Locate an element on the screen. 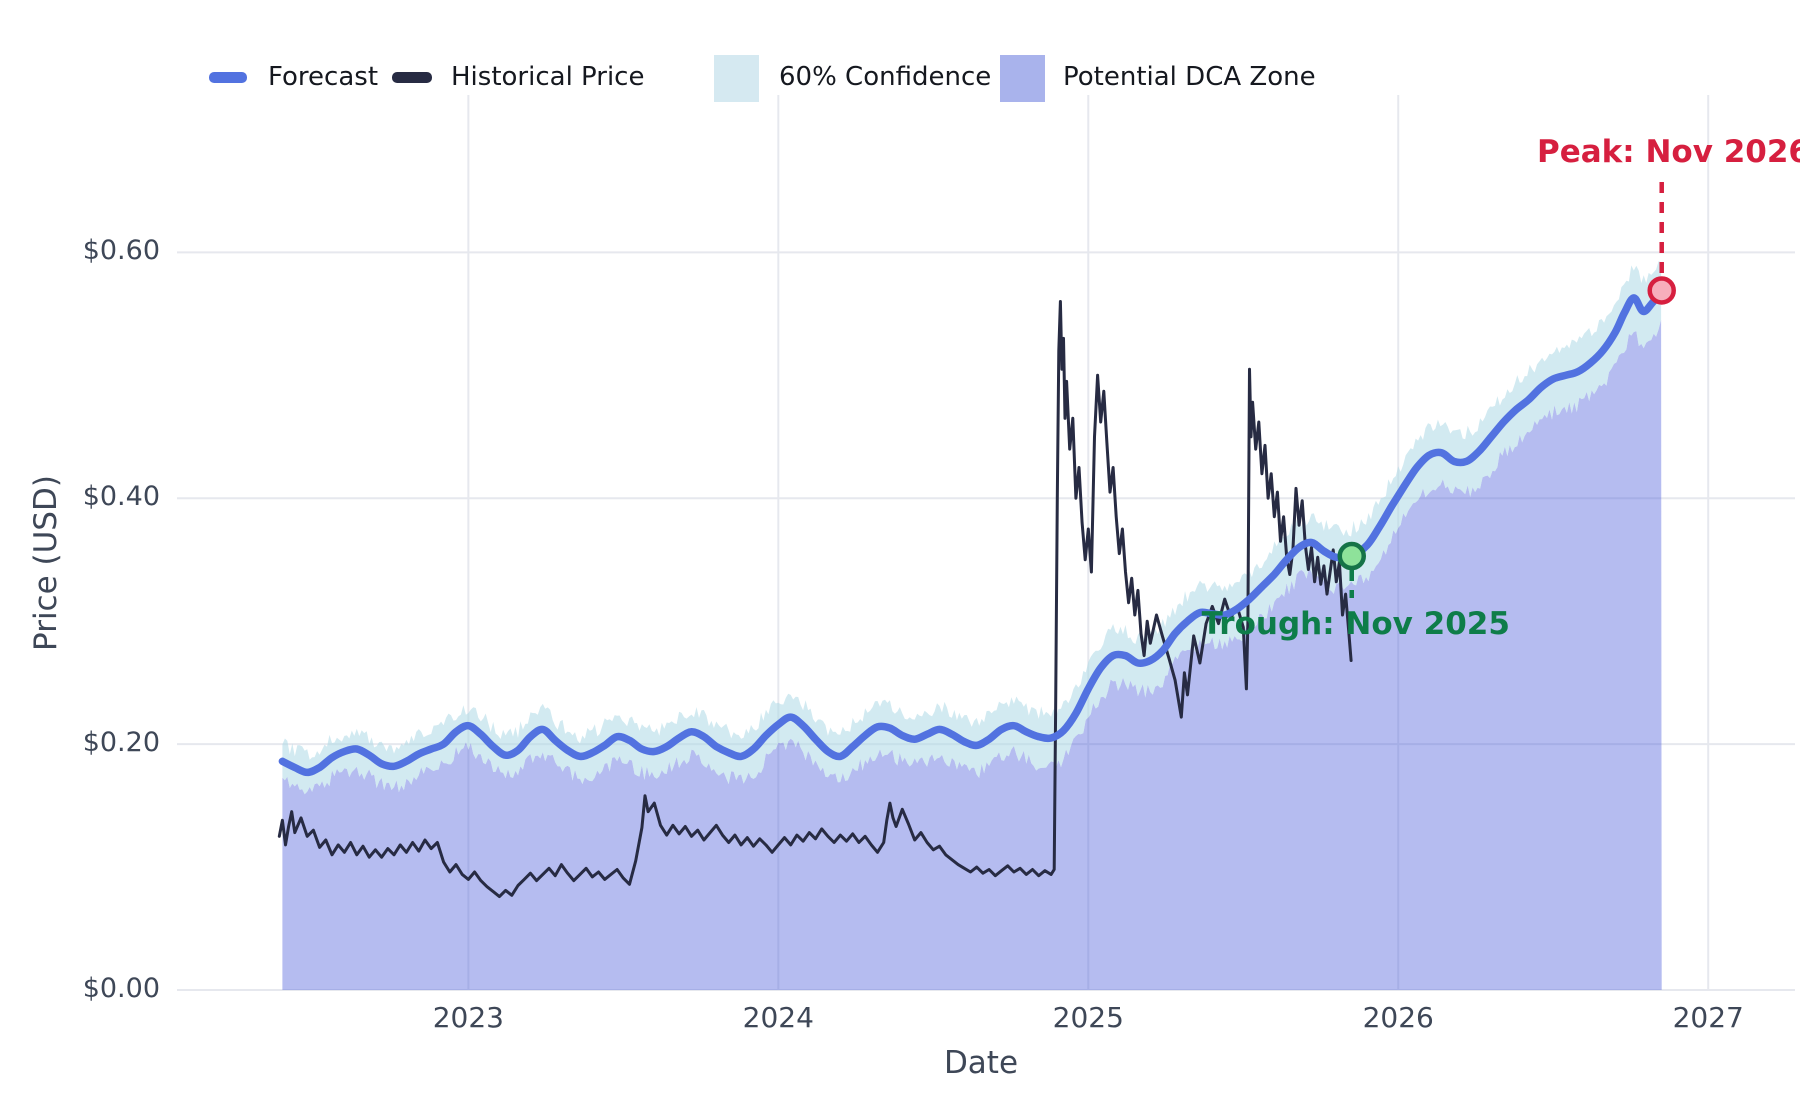 The width and height of the screenshot is (1800, 1100). x-tick-label: 2025 is located at coordinates (1088, 1017).